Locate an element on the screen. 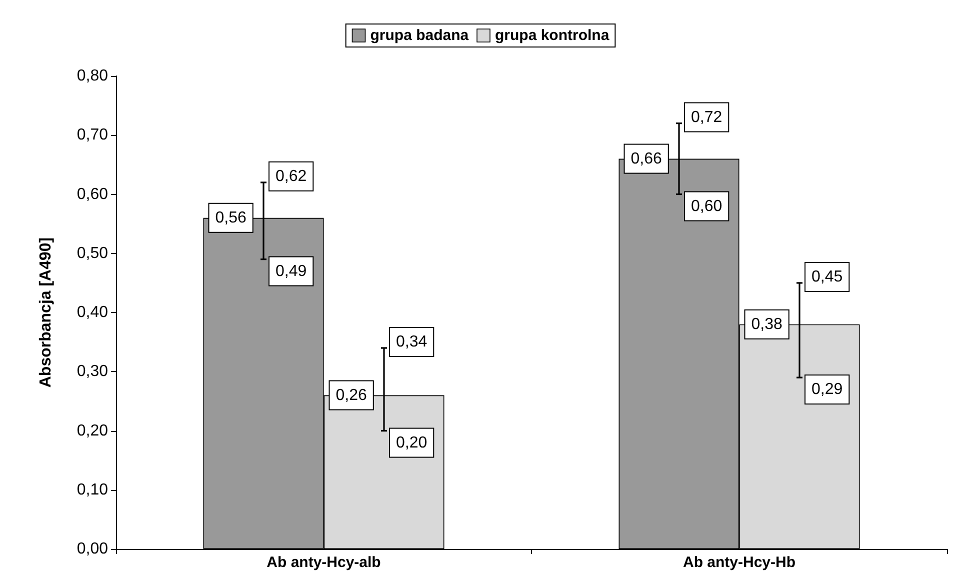 The height and width of the screenshot is (583, 961). legend-label: grupa kontrolna is located at coordinates (552, 35).